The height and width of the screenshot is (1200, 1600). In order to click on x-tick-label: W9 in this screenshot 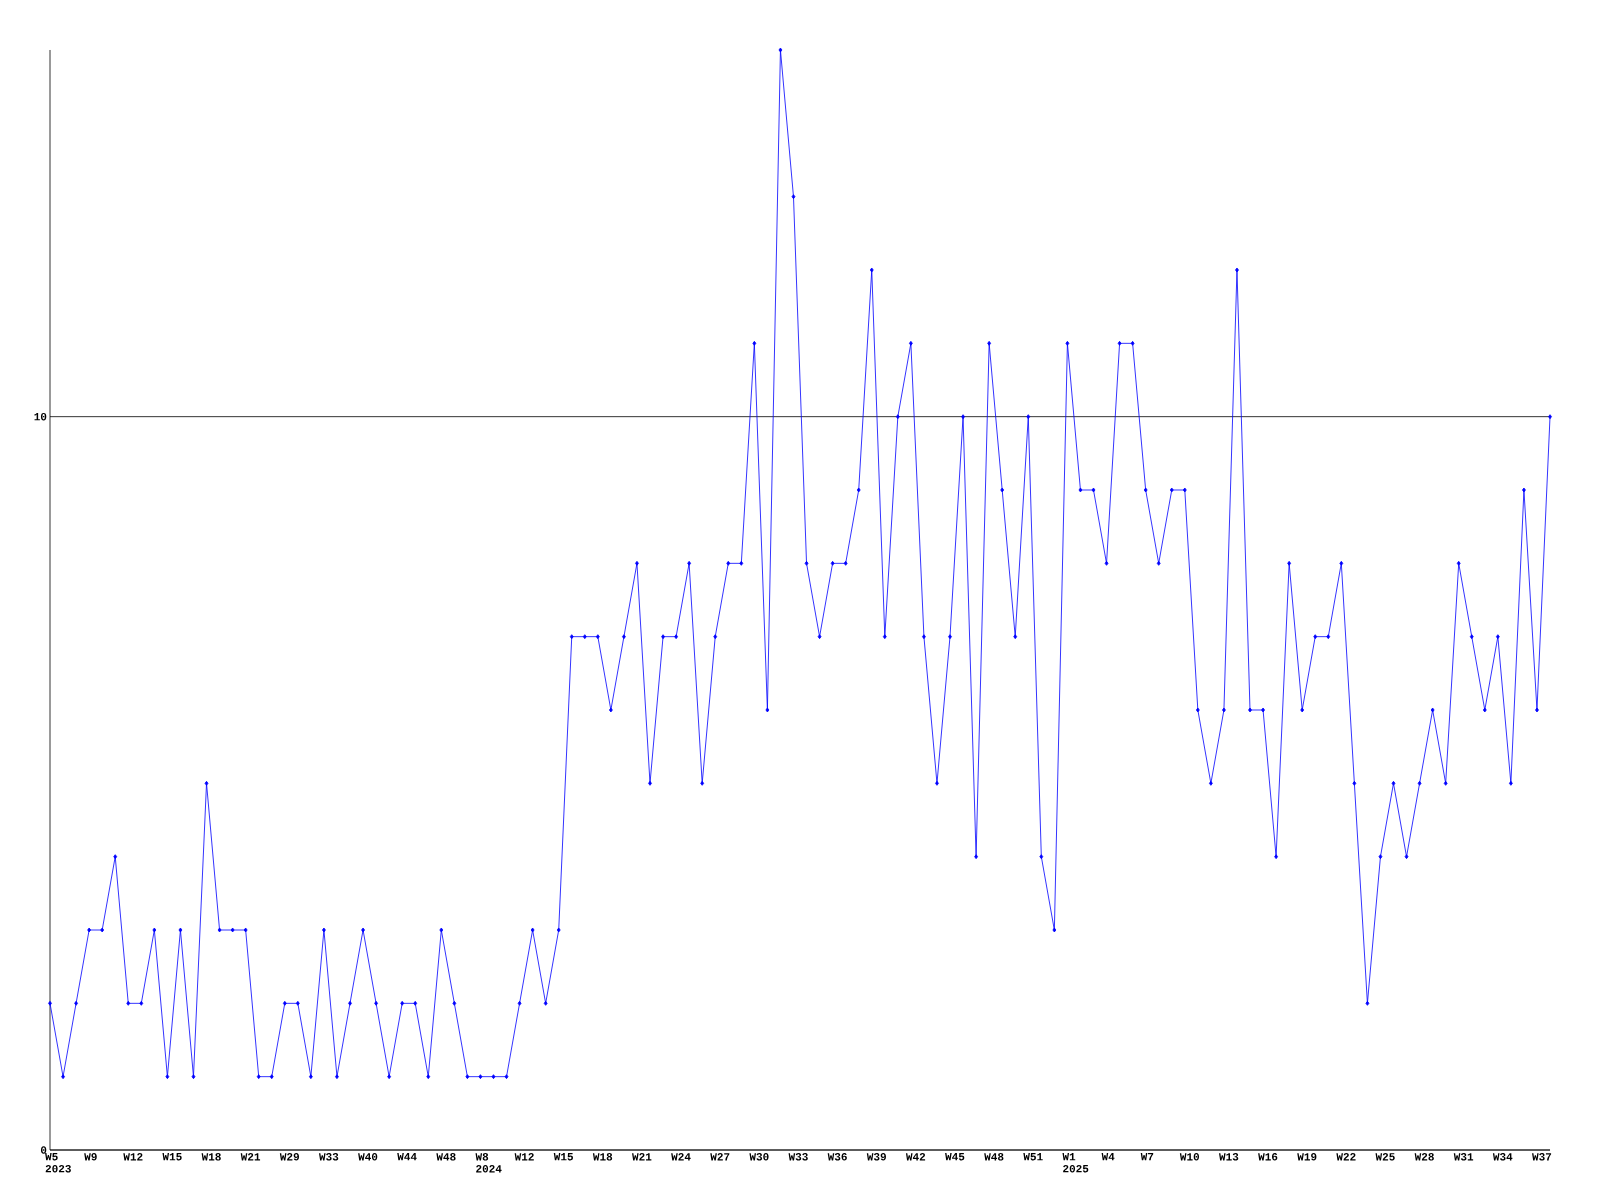, I will do `click(90, 1157)`.